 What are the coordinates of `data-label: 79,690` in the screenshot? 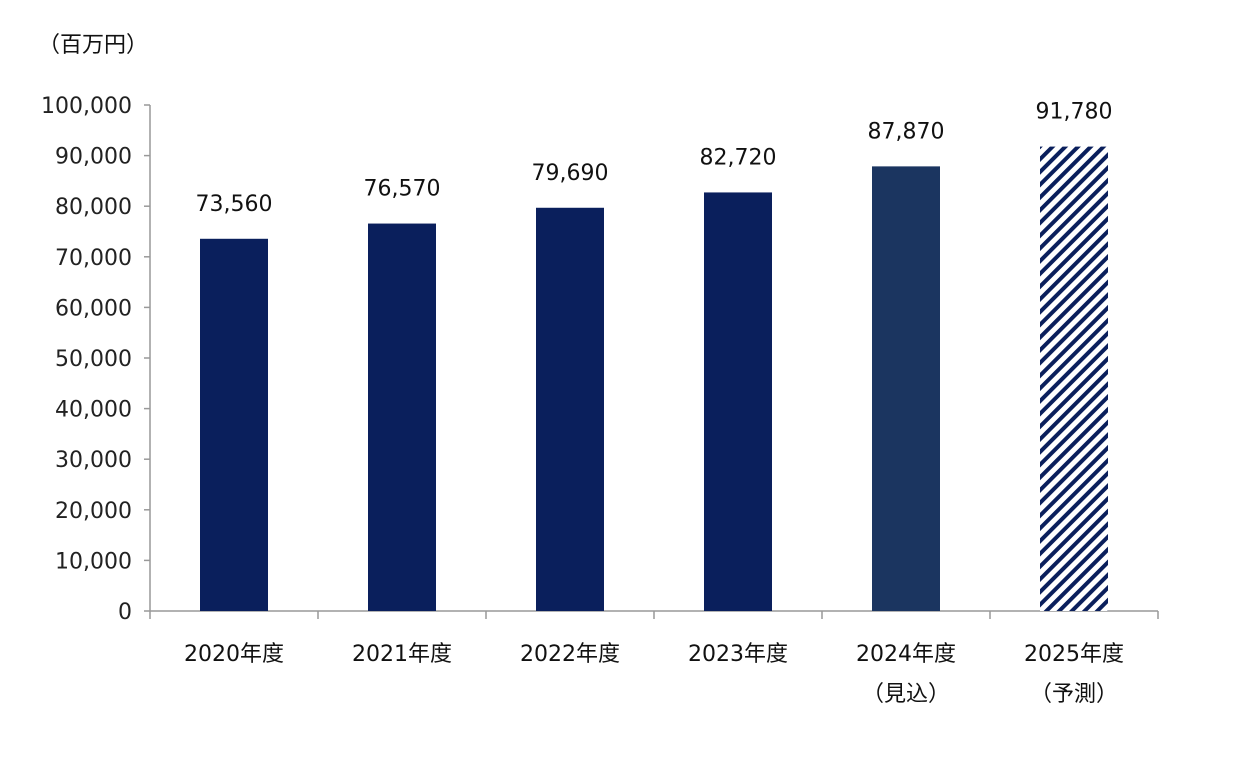 It's located at (570, 173).